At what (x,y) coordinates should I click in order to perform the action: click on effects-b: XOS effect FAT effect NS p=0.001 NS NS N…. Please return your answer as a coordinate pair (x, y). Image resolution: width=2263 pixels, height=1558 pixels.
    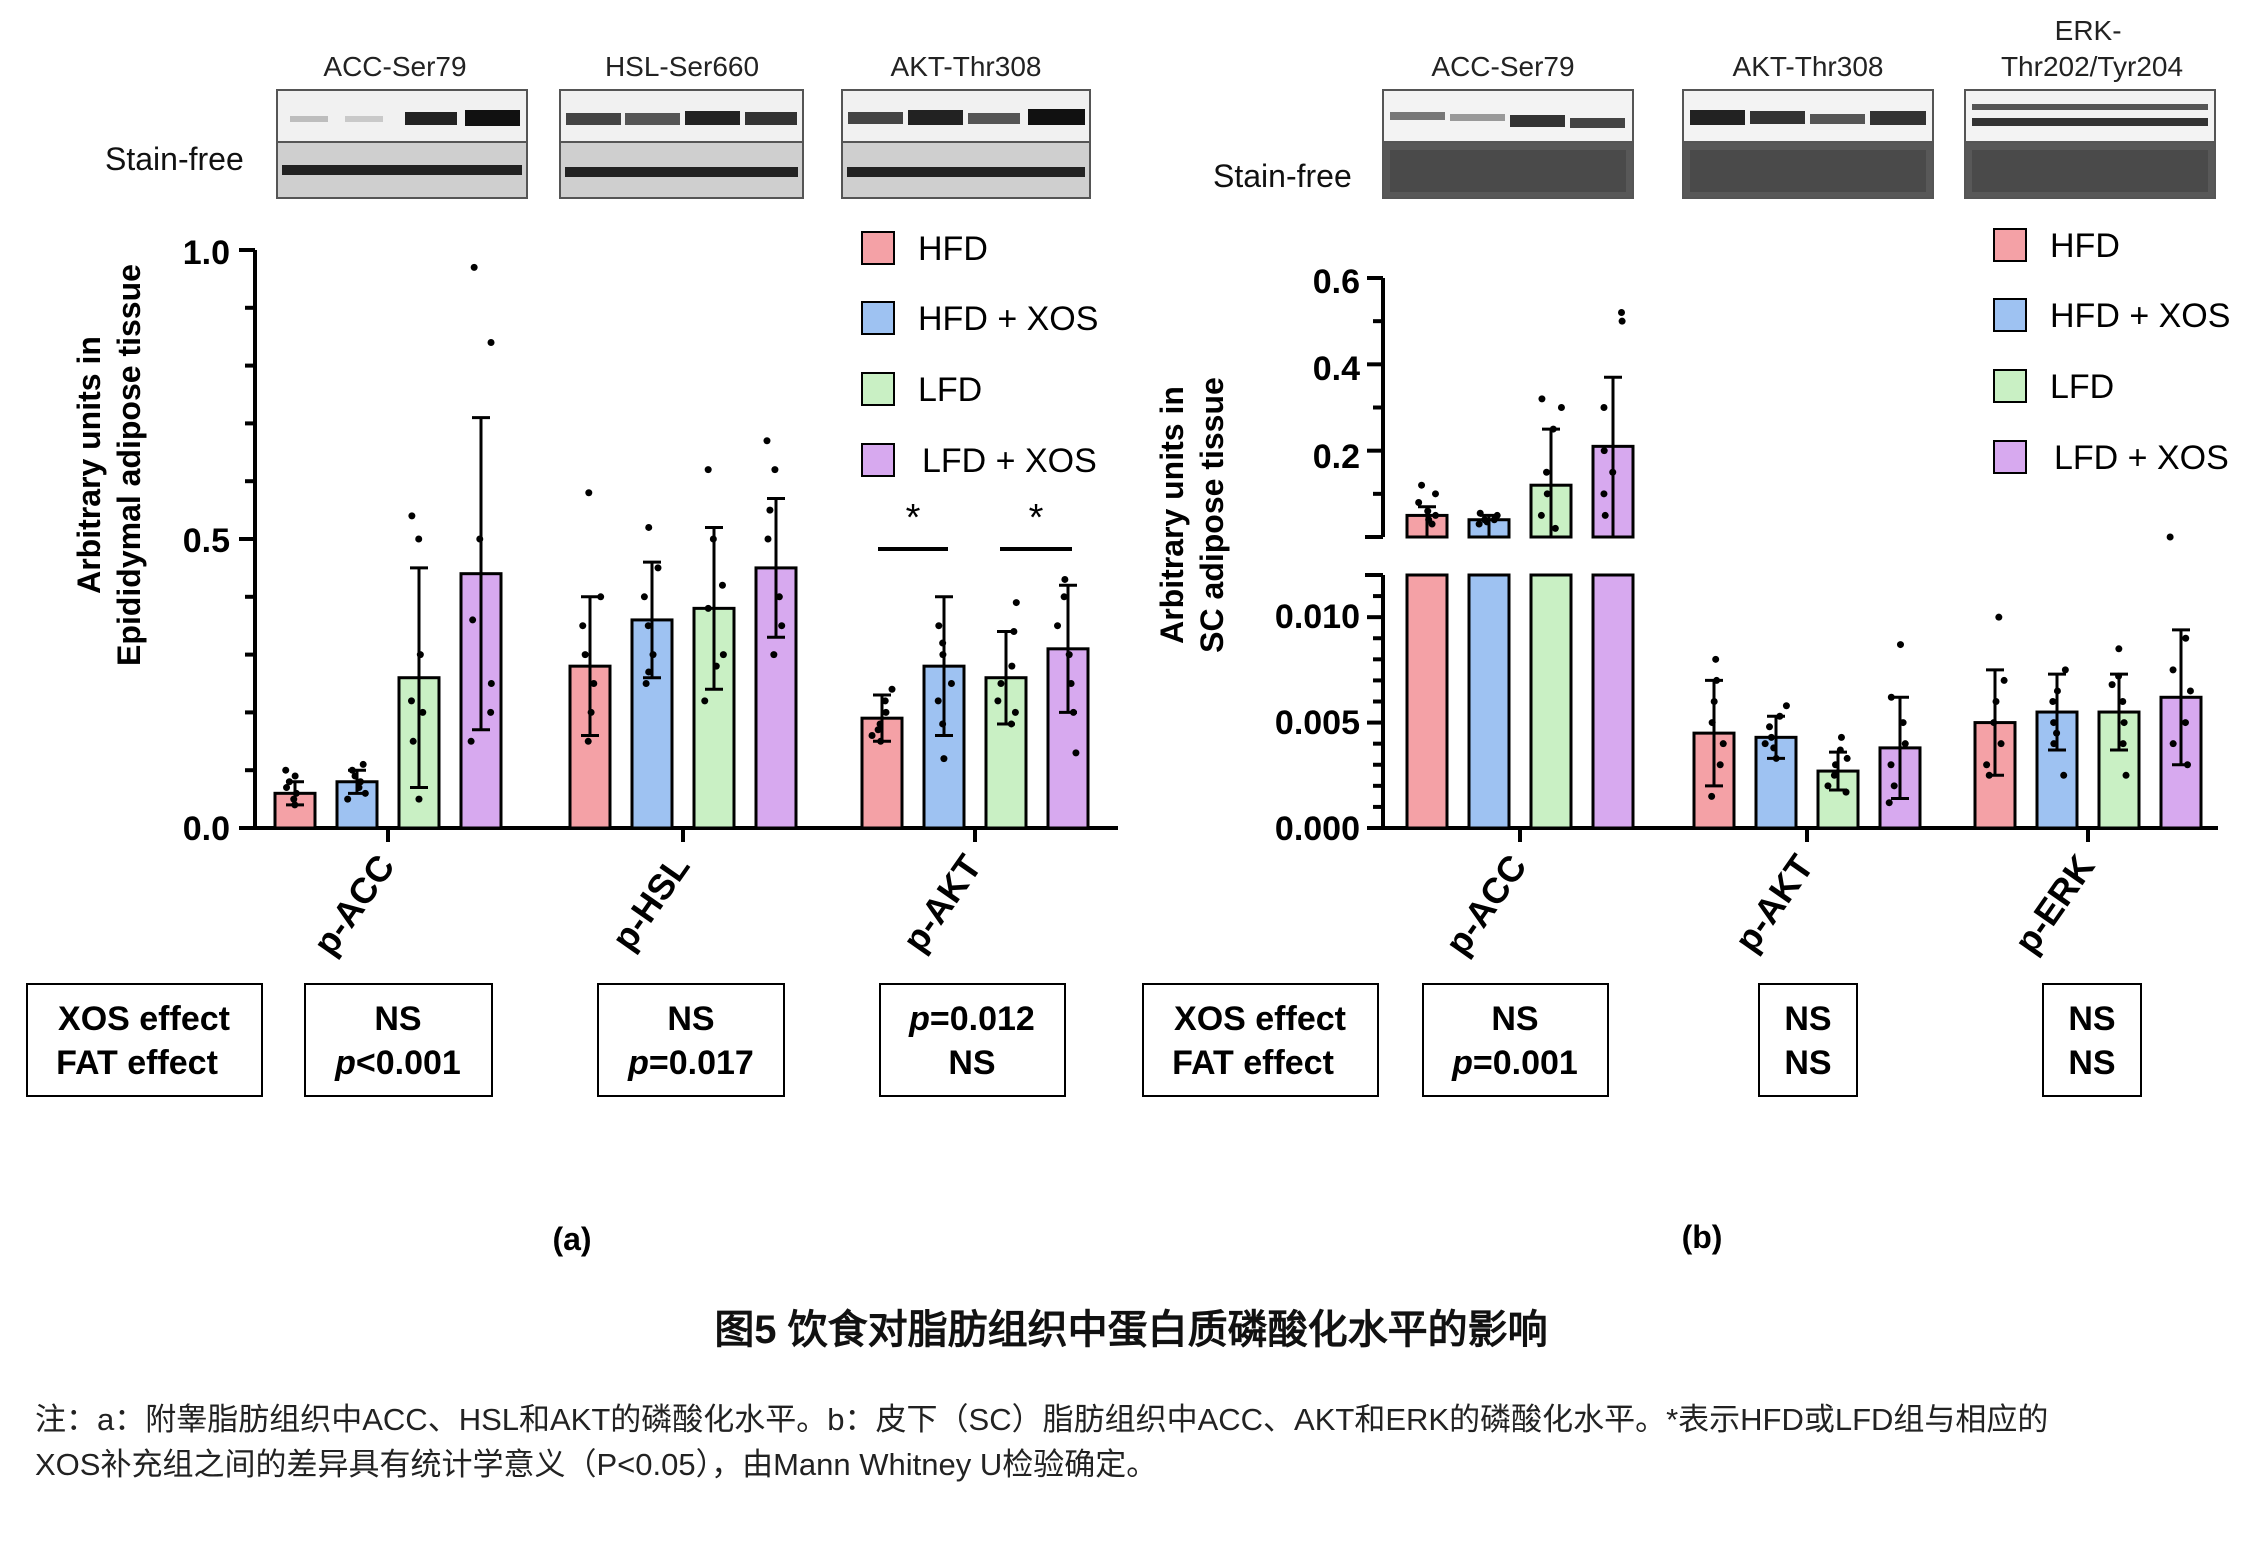
    Looking at the image, I should click on (1642, 1040).